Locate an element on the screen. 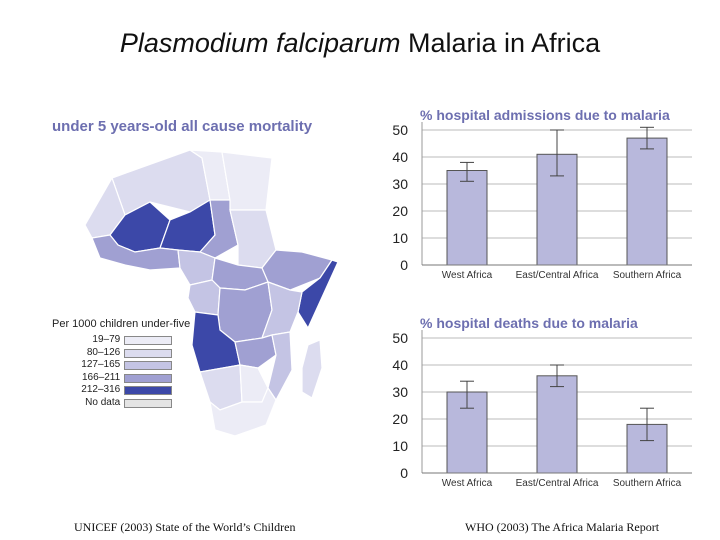 The image size is (720, 540). slide-title: Plasmodium falciparum Malaria in Africa is located at coordinates (360, 43).